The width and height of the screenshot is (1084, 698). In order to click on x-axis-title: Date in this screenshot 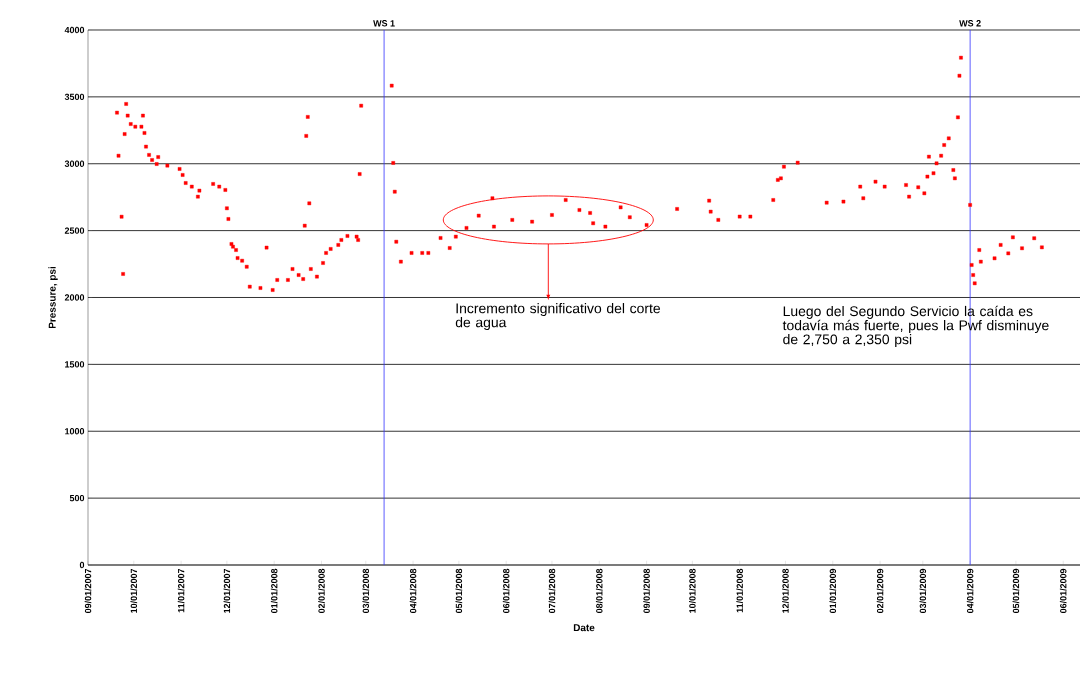, I will do `click(584, 628)`.